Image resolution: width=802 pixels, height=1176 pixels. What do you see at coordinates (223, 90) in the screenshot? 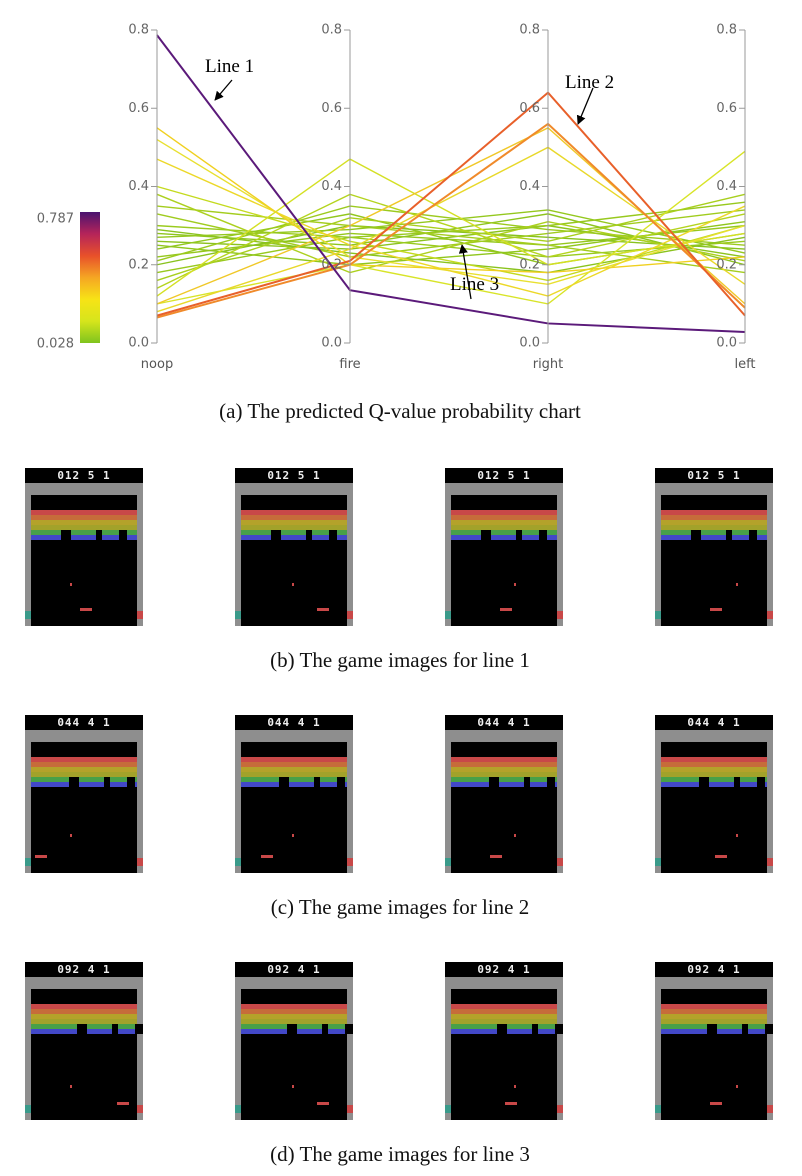
I see `annotation-arrow` at bounding box center [223, 90].